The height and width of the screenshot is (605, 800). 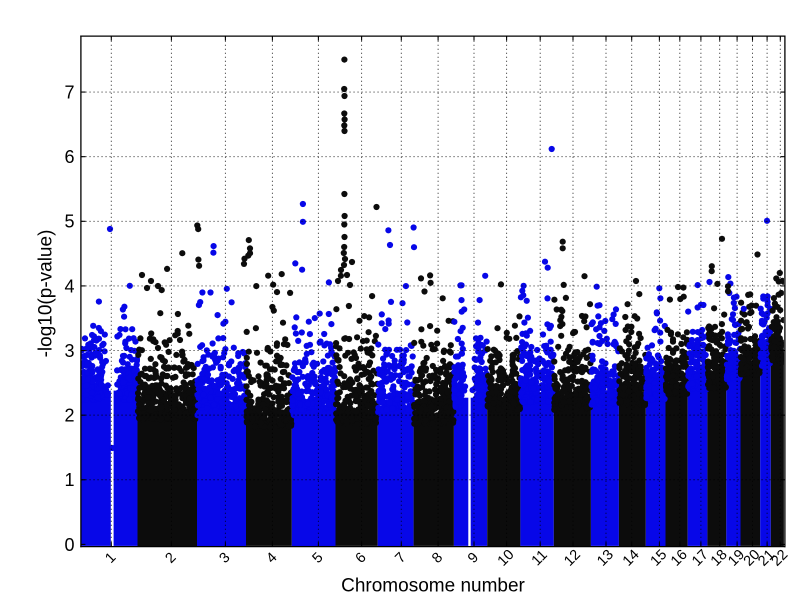 I want to click on svg-text: Chromosome number, so click(x=433, y=585).